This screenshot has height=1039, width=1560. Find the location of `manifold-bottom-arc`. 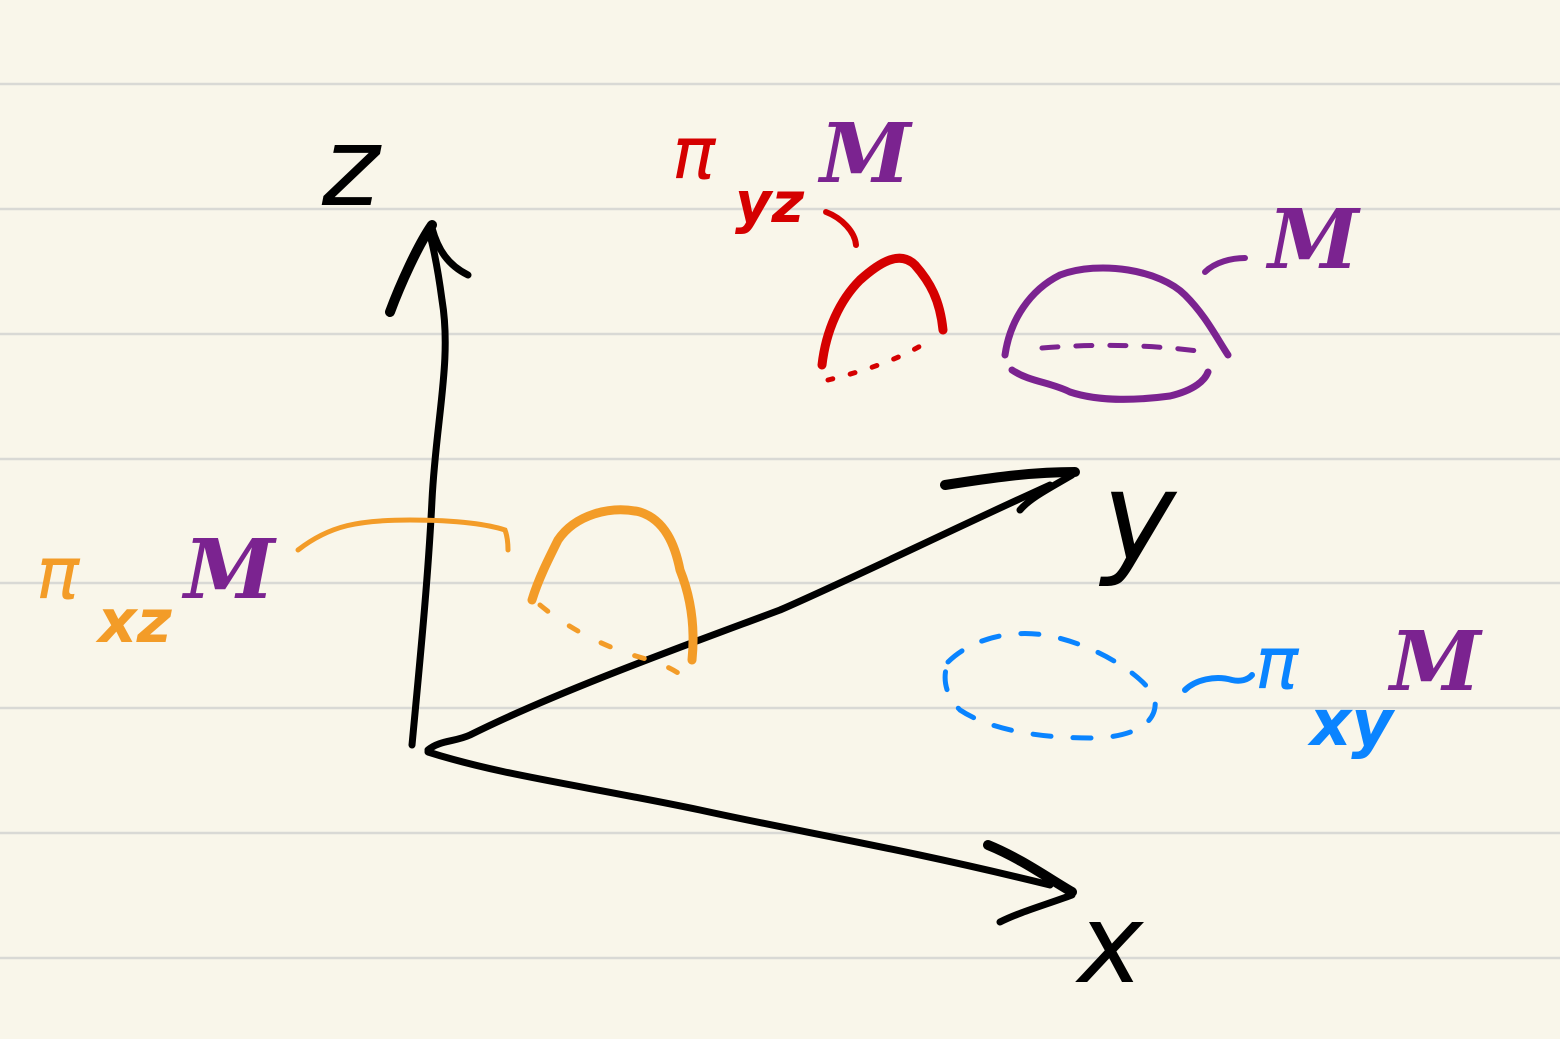

manifold-bottom-arc is located at coordinates (1110, 384).